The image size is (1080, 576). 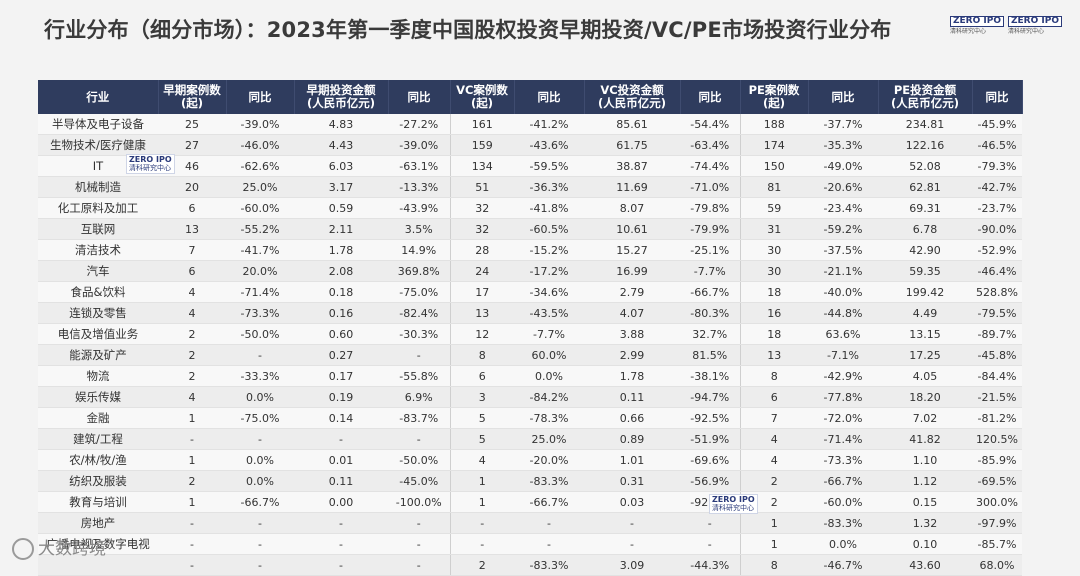 What do you see at coordinates (632, 502) in the screenshot?
I see `value-cell: 0.03` at bounding box center [632, 502].